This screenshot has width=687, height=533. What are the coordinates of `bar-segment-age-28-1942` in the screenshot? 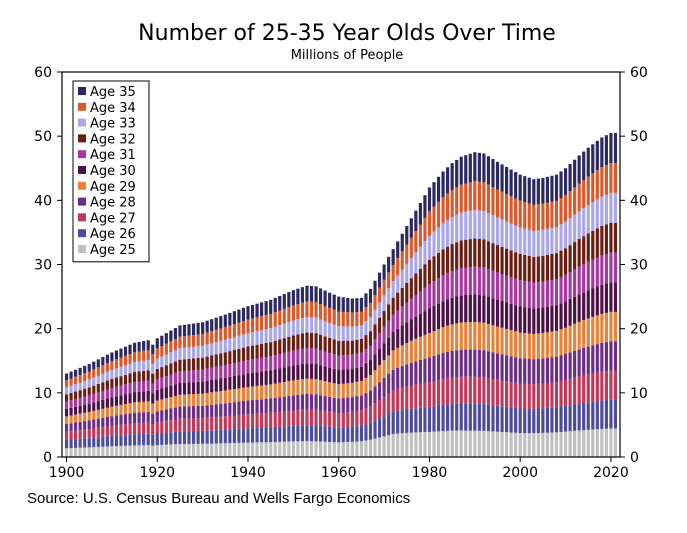 It's located at (257, 406).